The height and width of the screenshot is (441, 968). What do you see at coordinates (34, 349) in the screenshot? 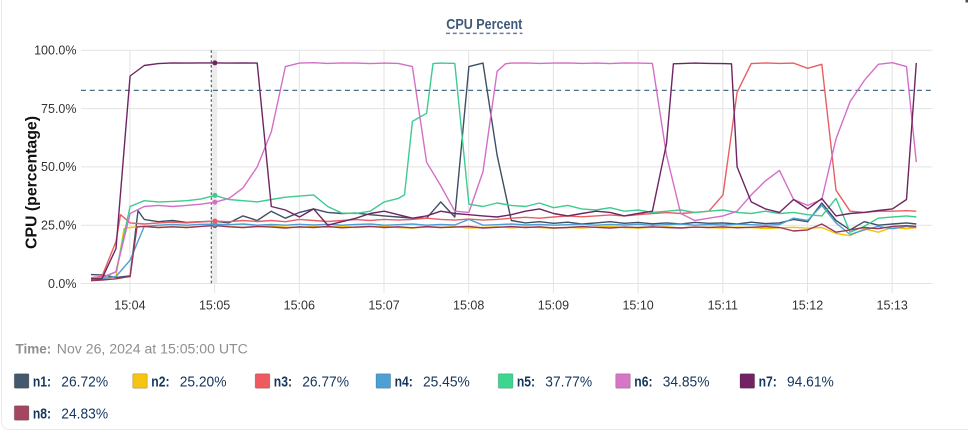
I see `svg-text: Time:` at bounding box center [34, 349].